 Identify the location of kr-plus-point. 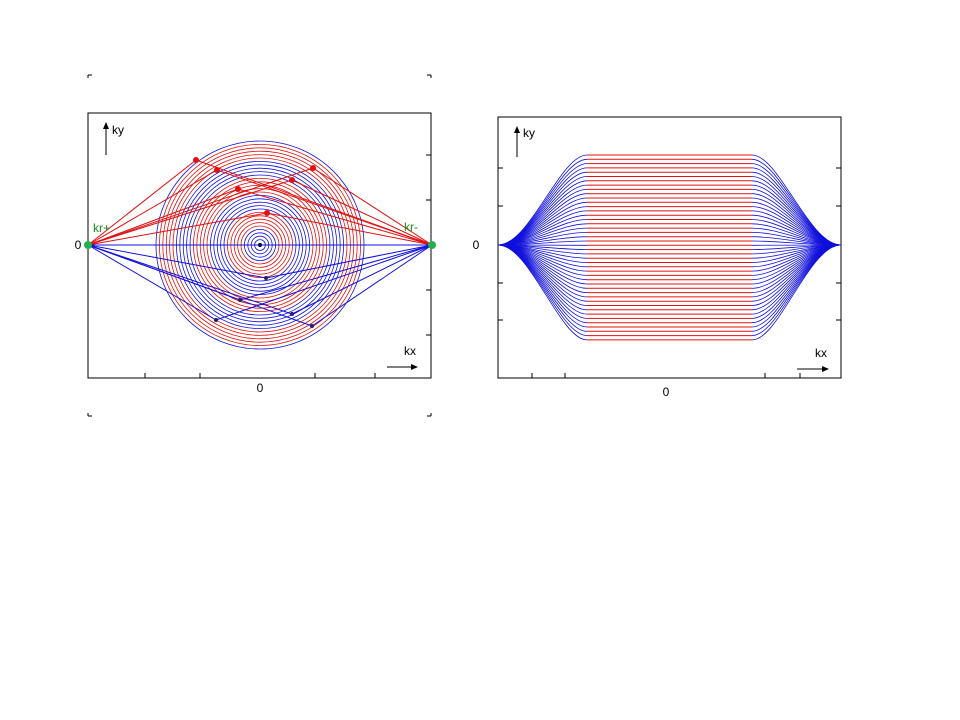
(88, 245).